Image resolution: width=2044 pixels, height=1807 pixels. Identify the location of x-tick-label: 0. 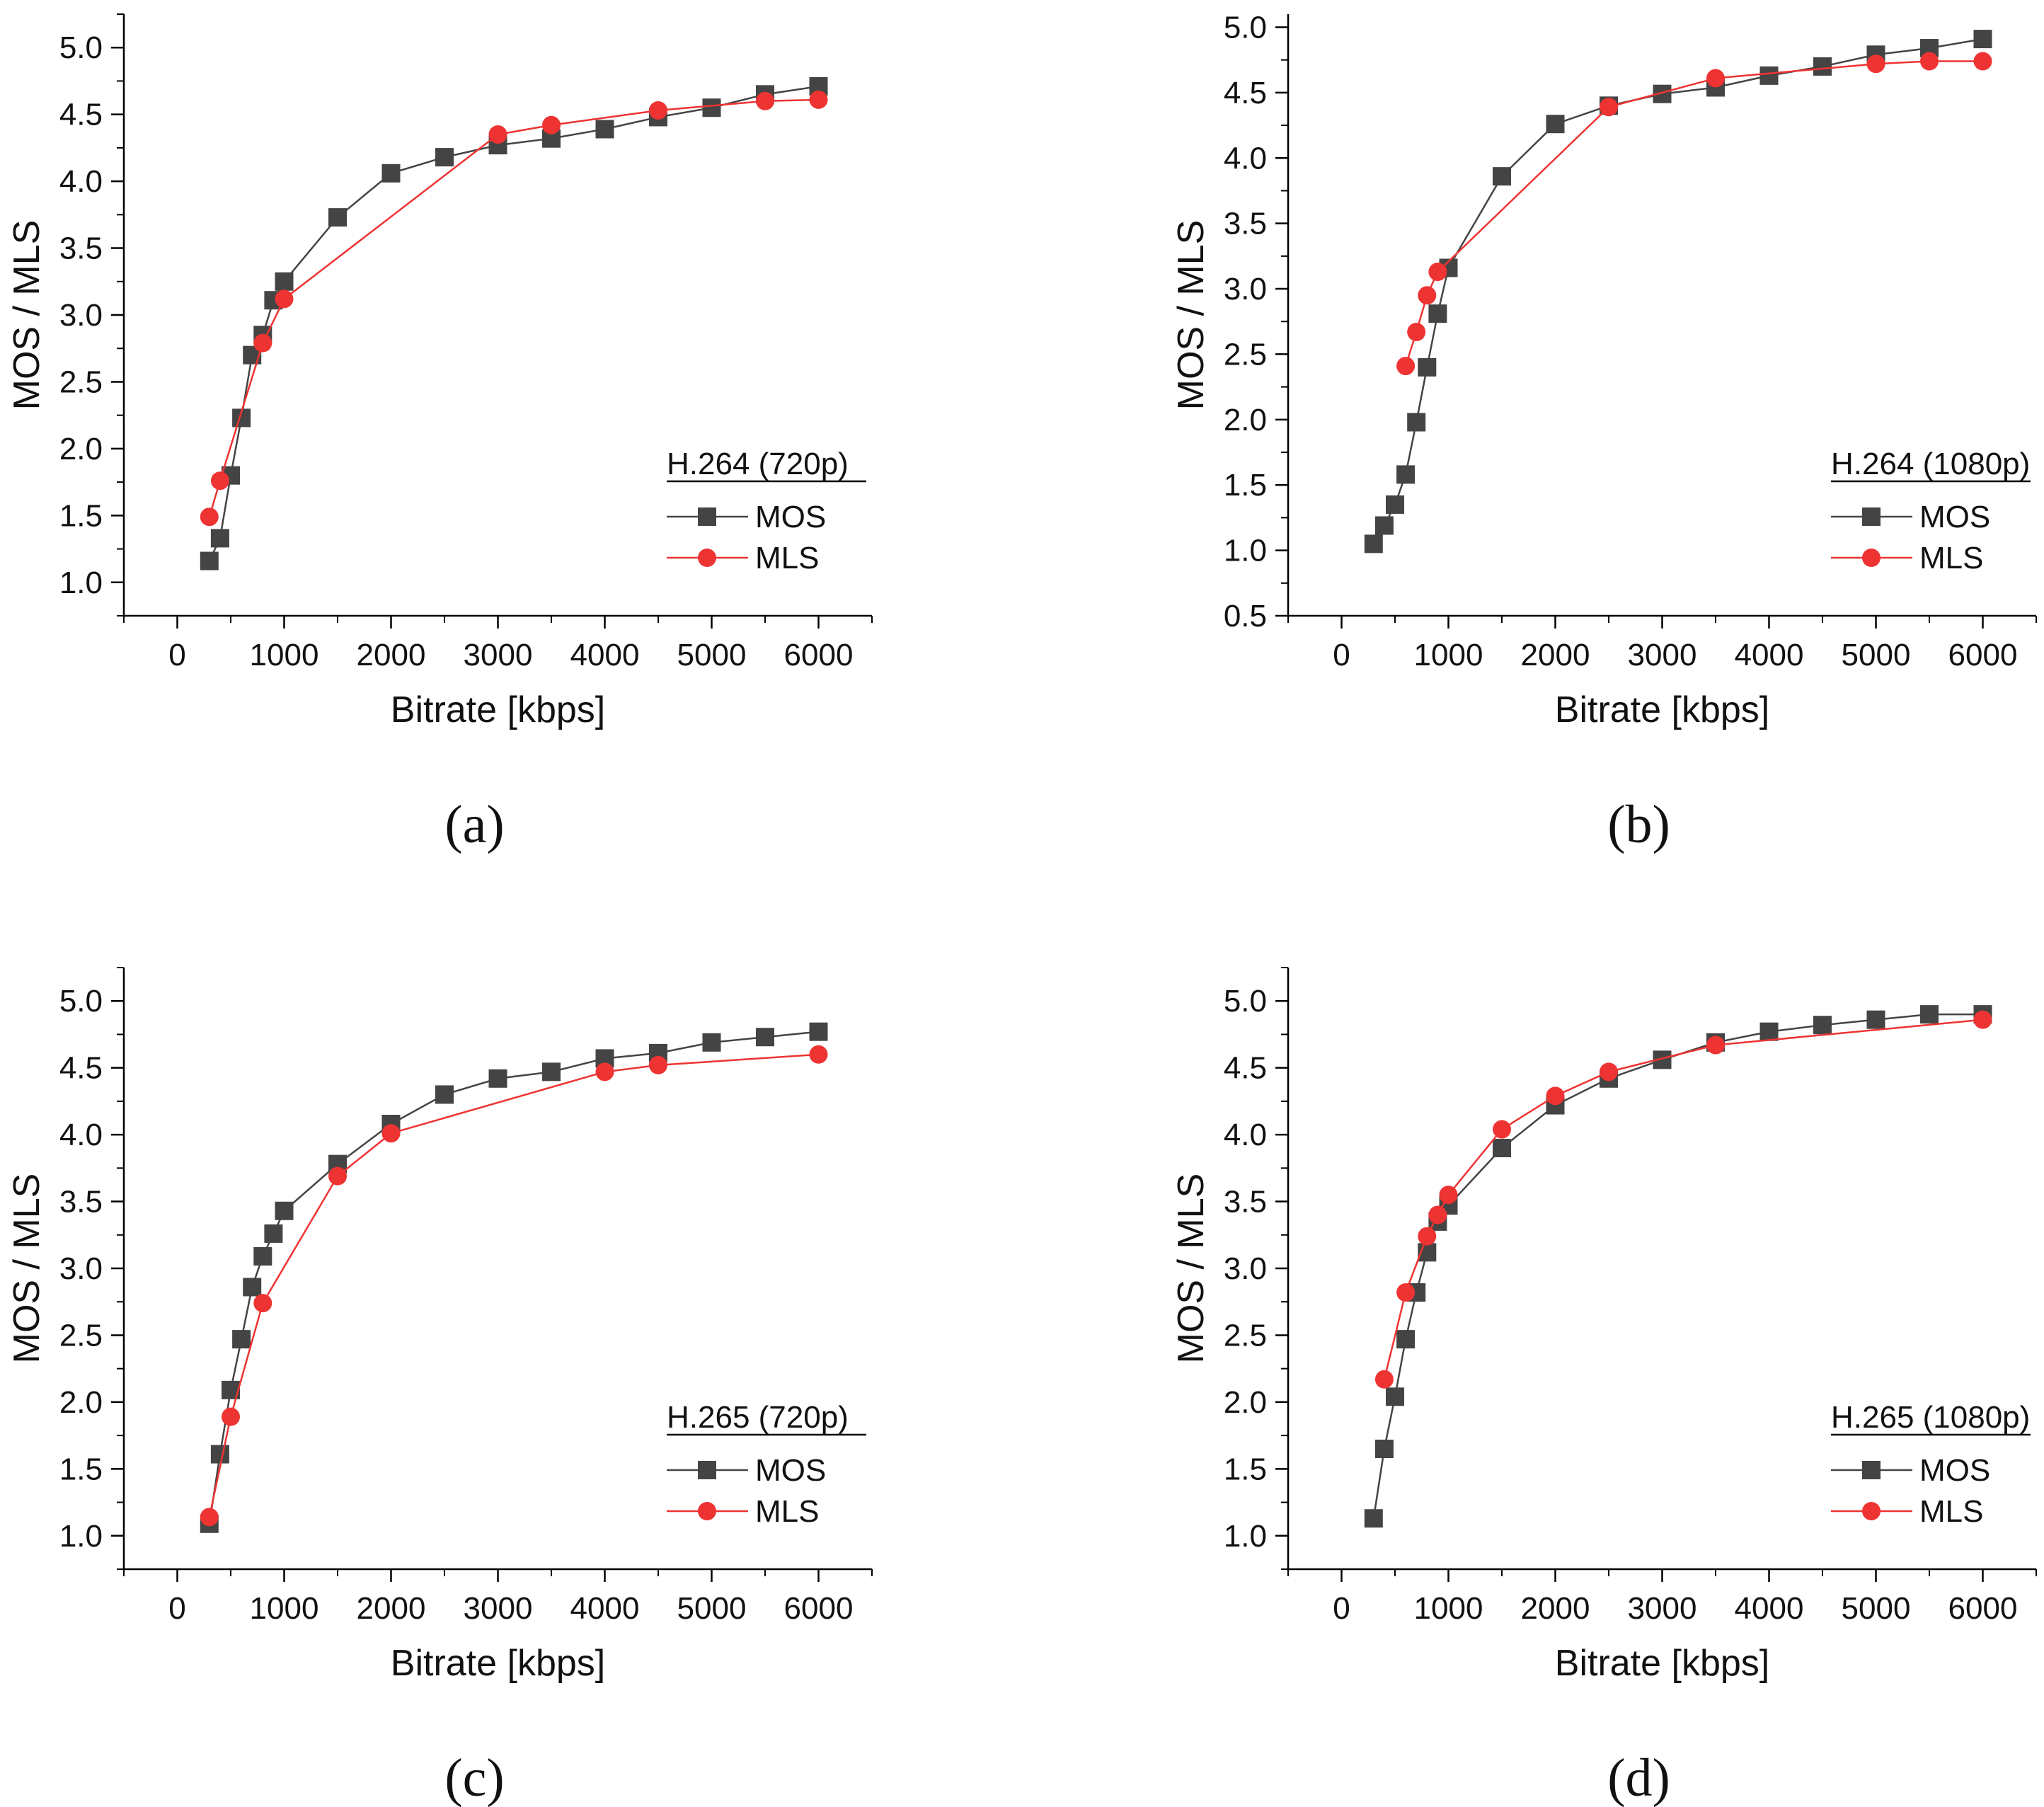
(177, 1609).